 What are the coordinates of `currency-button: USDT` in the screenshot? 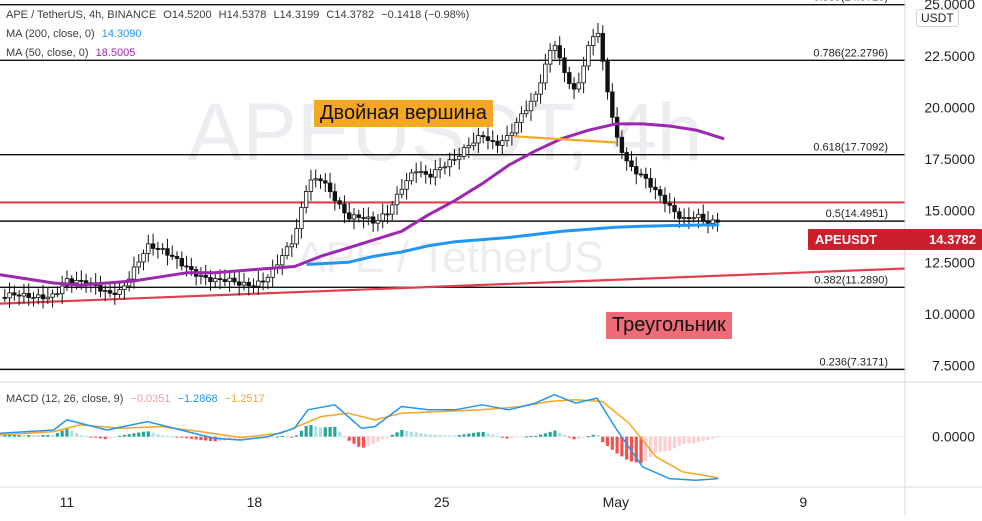 It's located at (937, 18).